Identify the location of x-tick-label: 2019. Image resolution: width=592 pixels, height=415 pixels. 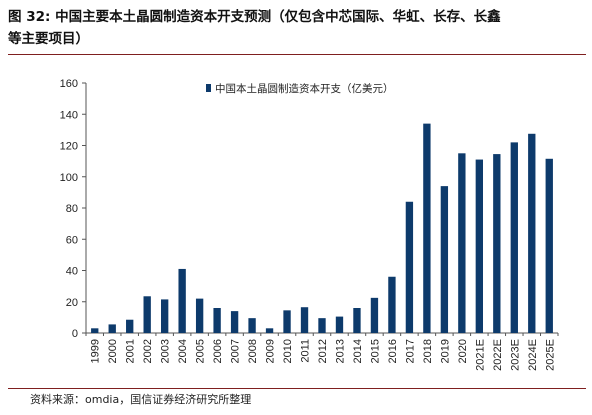
(445, 351).